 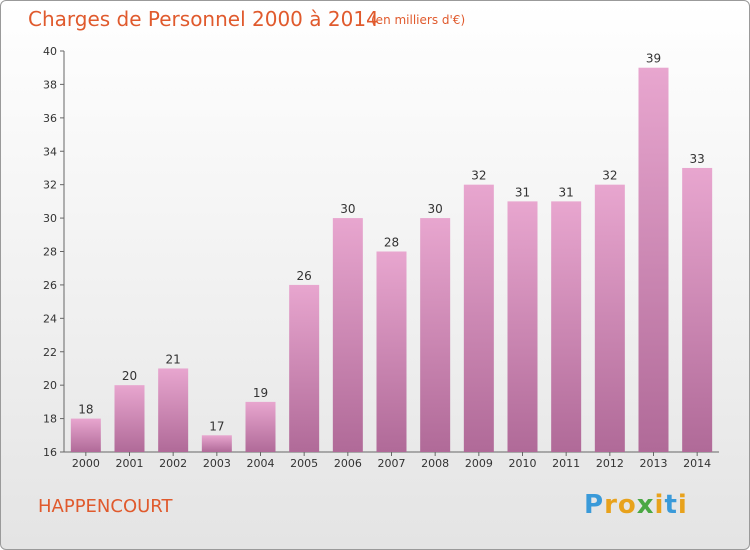 What do you see at coordinates (522, 192) in the screenshot?
I see `data-label-2010: 31` at bounding box center [522, 192].